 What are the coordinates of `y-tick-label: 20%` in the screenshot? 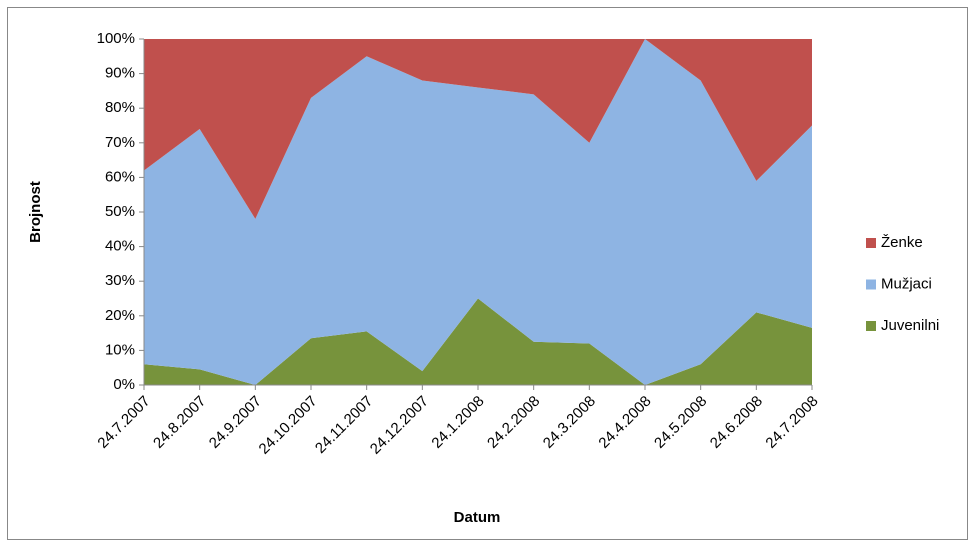 It's located at (120, 315).